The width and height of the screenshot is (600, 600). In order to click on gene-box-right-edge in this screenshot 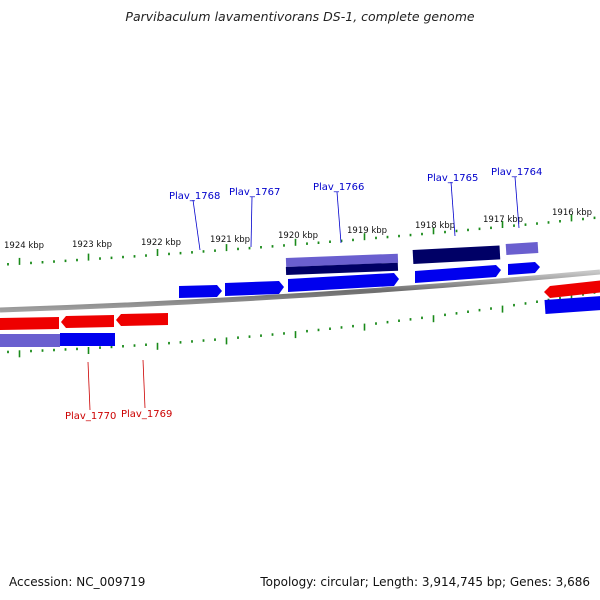, I will do `click(572, 304)`.